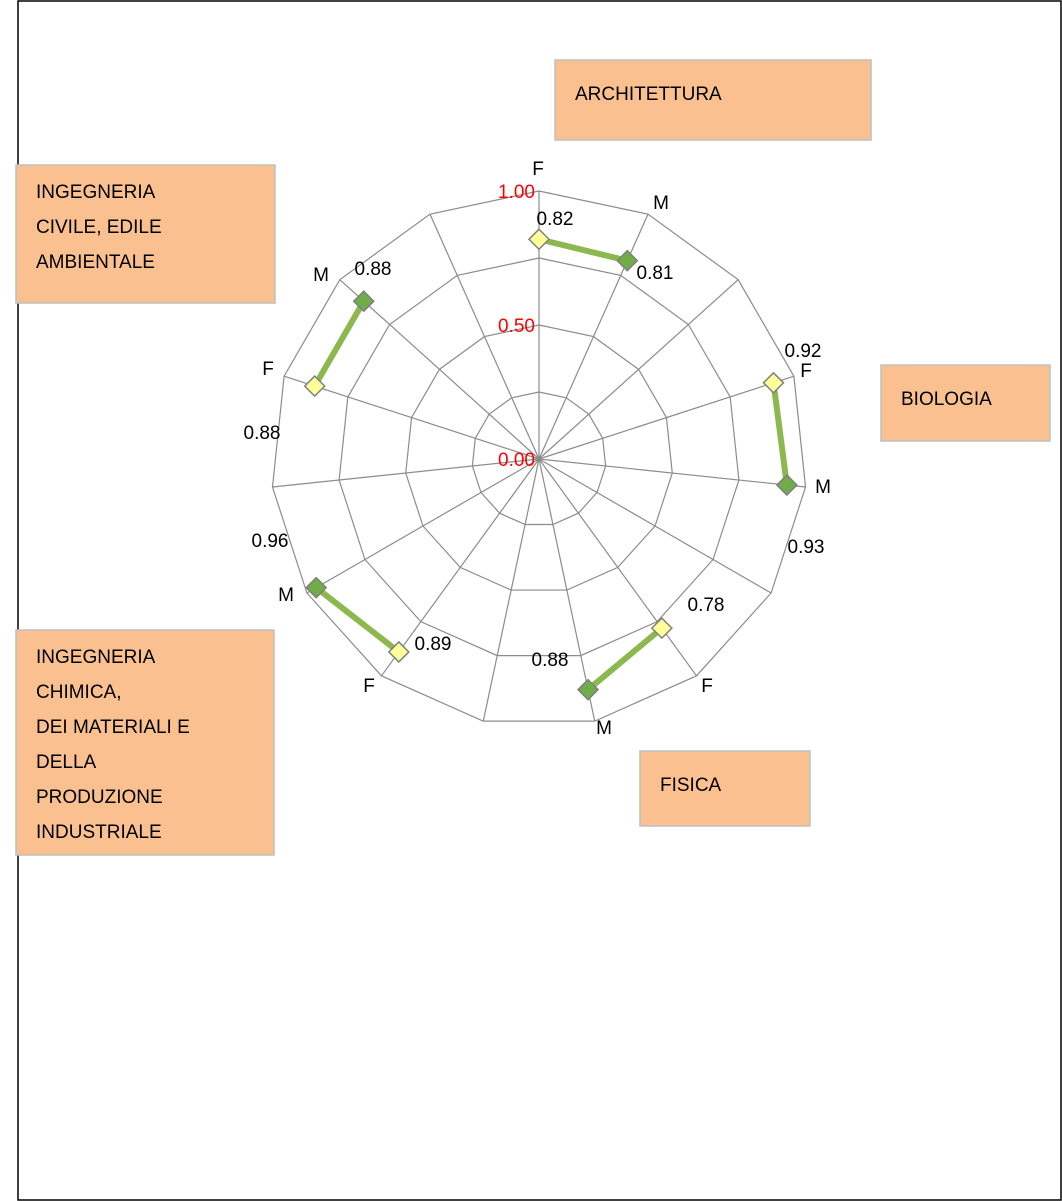  Describe the element at coordinates (99, 832) in the screenshot. I see `label-box-text: INDUSTRIALE` at that location.